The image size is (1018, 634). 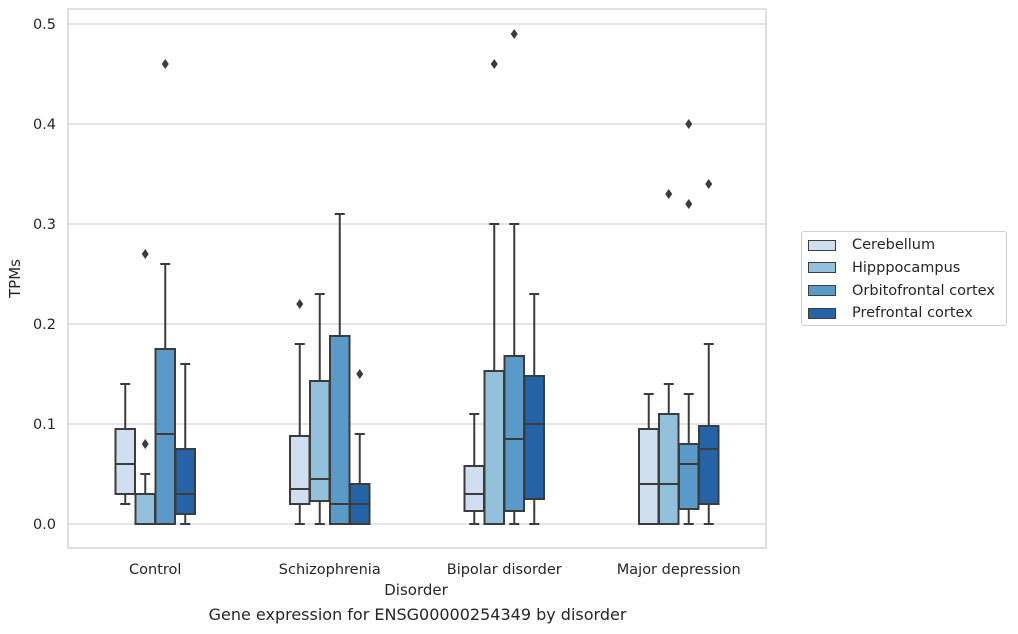 What do you see at coordinates (44, 275) in the screenshot?
I see `y-axis-ticks: 0.0 0.1 0.2 0.3 0.4 0.5` at bounding box center [44, 275].